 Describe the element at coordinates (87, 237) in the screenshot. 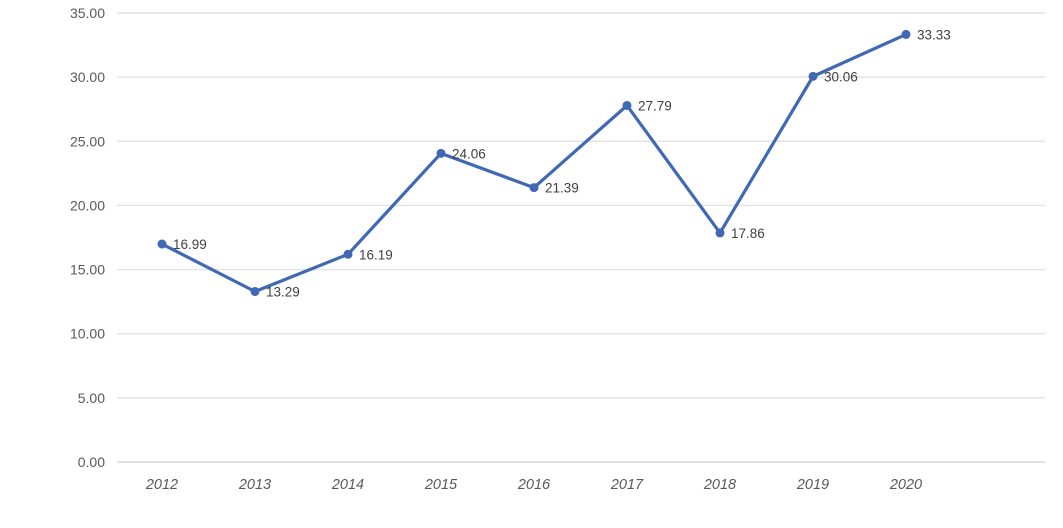

I see `y-axis-tick-labels: 35.00 30.00 25.00 20.00 15.00 10.00 5.00 0.00` at that location.